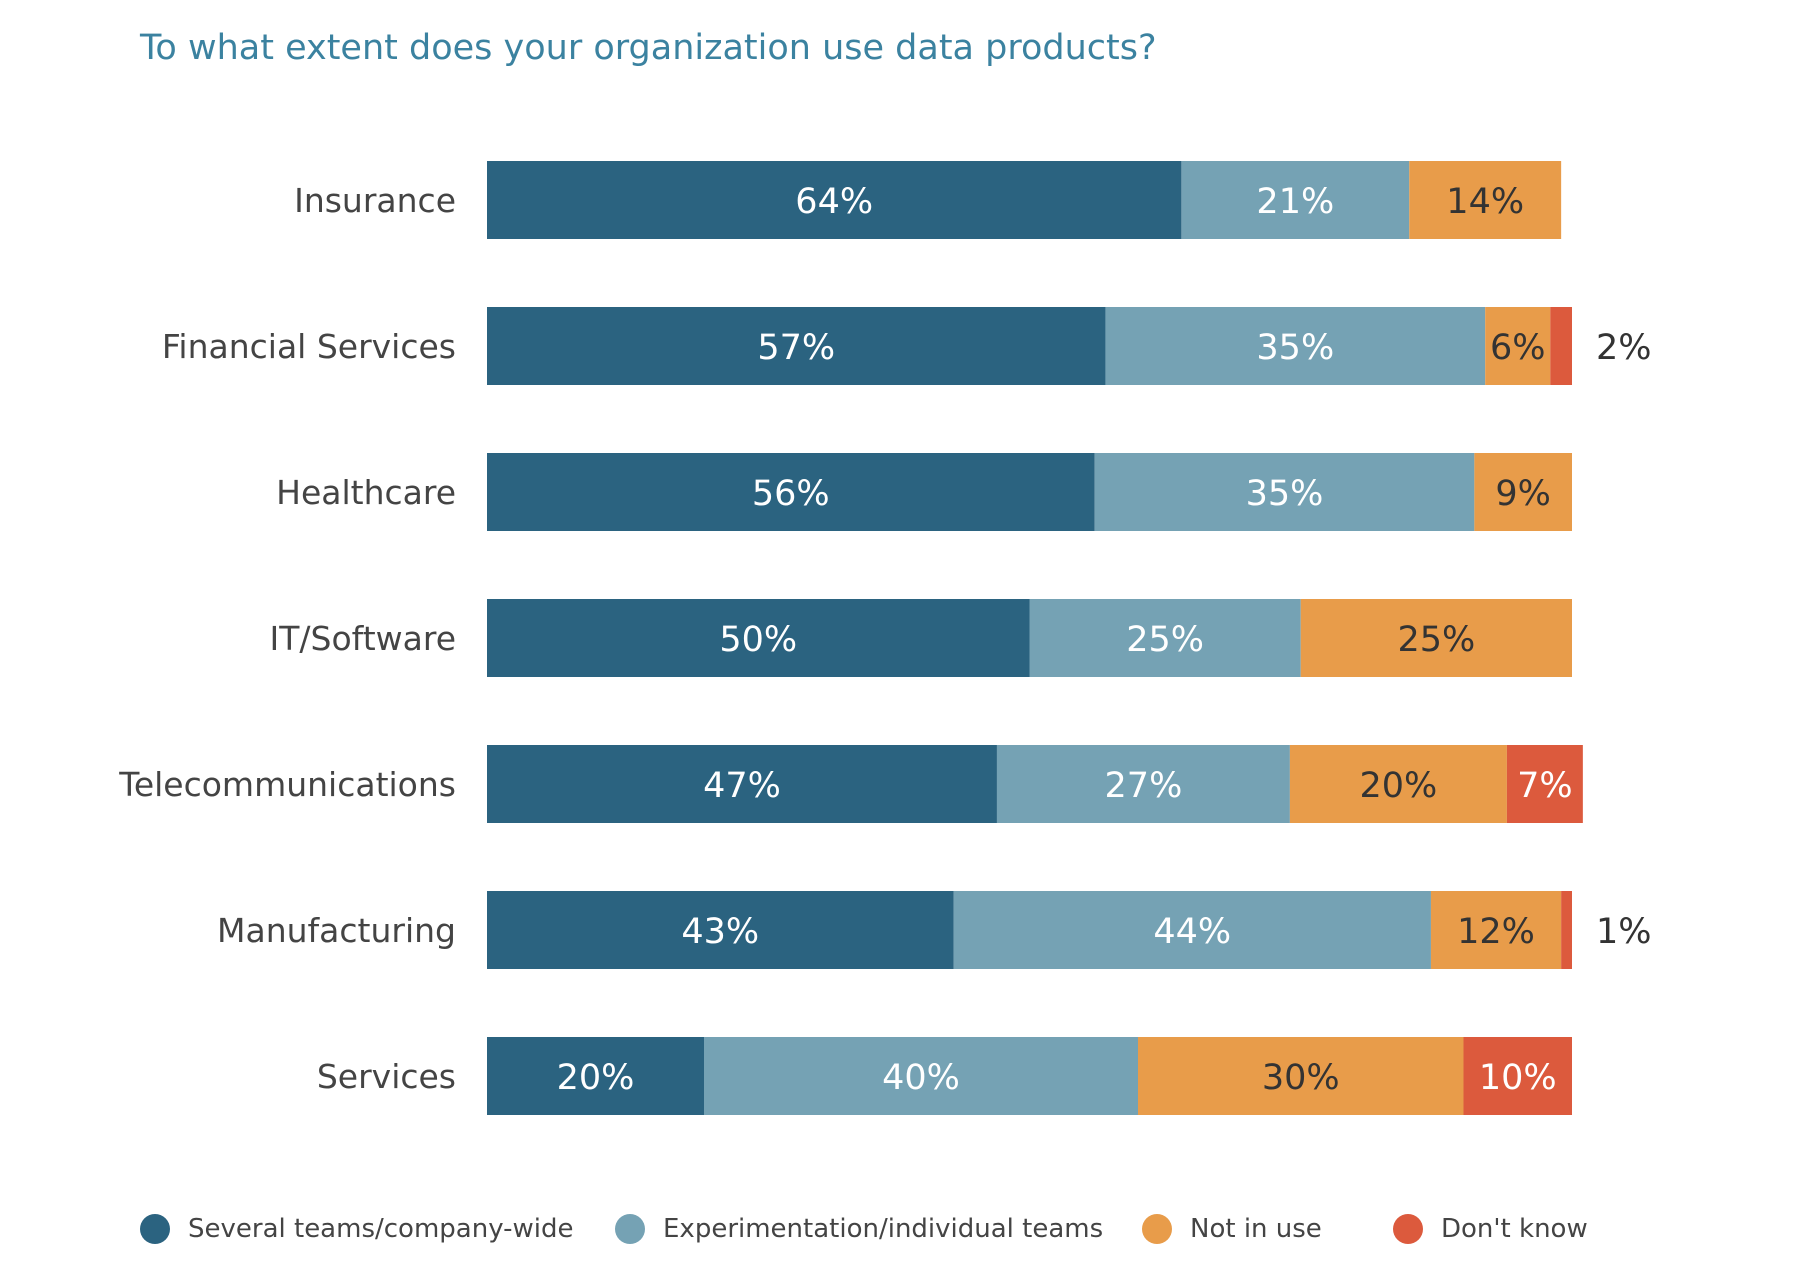 The image size is (1794, 1282). I want to click on value-label: 1%, so click(1624, 932).